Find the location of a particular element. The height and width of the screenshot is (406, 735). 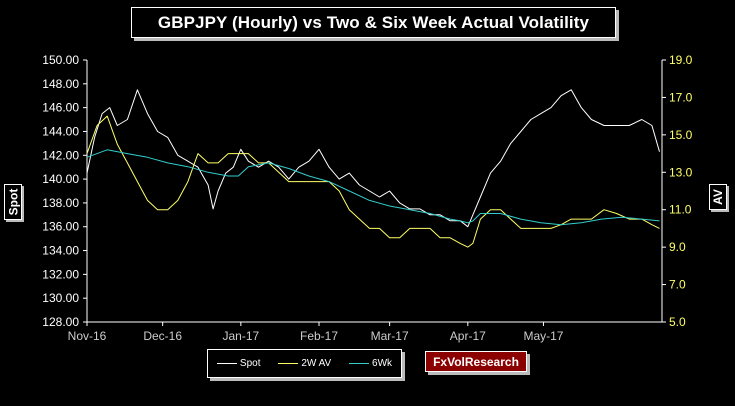

series-line-6wk is located at coordinates (373, 187).